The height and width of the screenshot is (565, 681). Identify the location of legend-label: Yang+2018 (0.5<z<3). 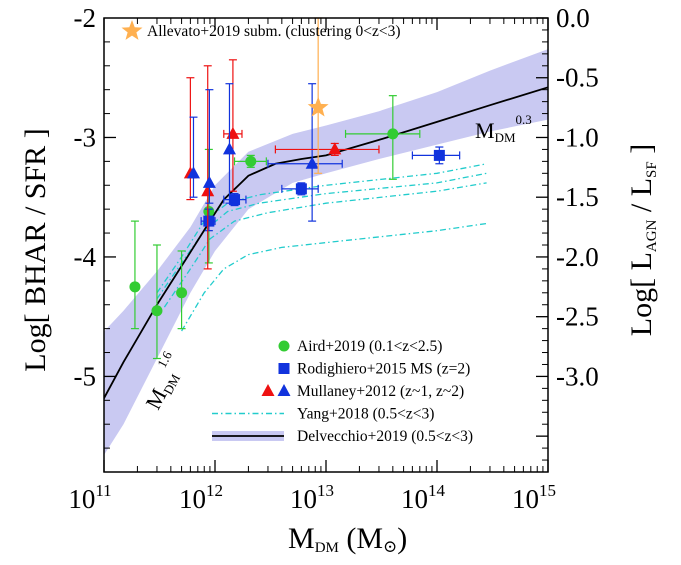
(365, 414).